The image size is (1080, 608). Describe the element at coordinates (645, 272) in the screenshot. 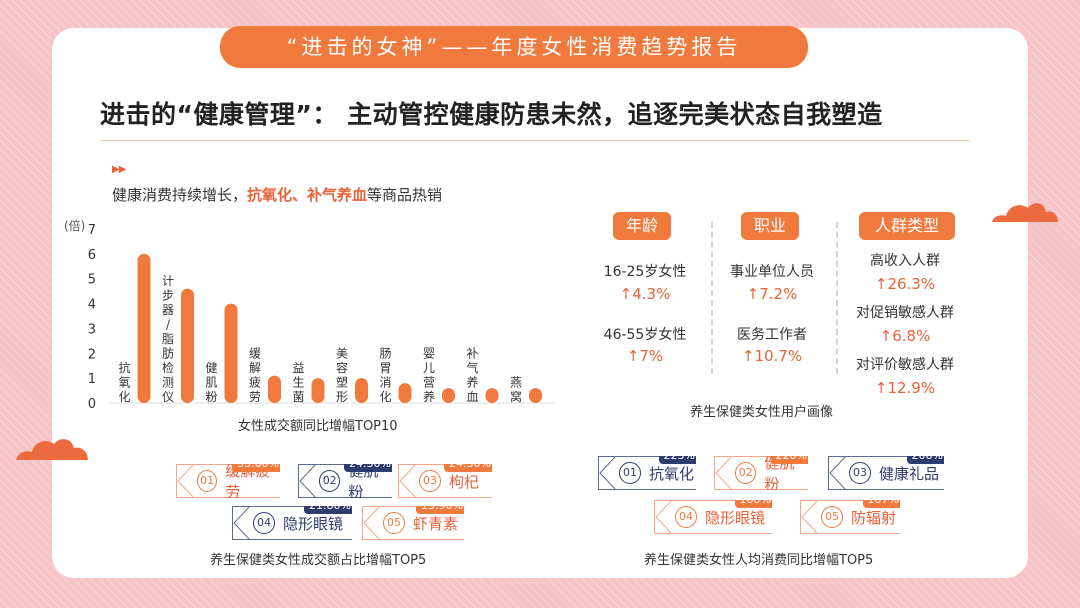

I see `age-label-1: 16-25岁女性` at that location.